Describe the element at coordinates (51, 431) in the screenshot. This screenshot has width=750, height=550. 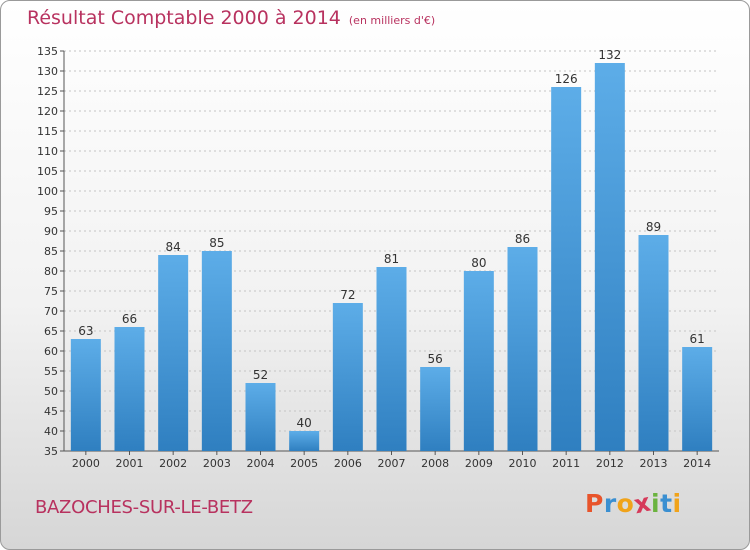
I see `y-tick-label: 40` at that location.